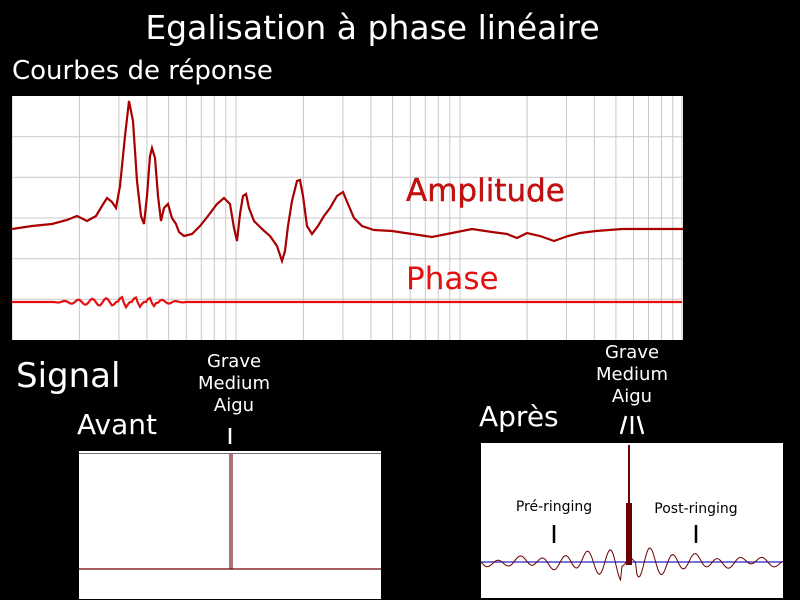 The height and width of the screenshot is (600, 800). What do you see at coordinates (519, 416) in the screenshot?
I see `after-label: Après` at bounding box center [519, 416].